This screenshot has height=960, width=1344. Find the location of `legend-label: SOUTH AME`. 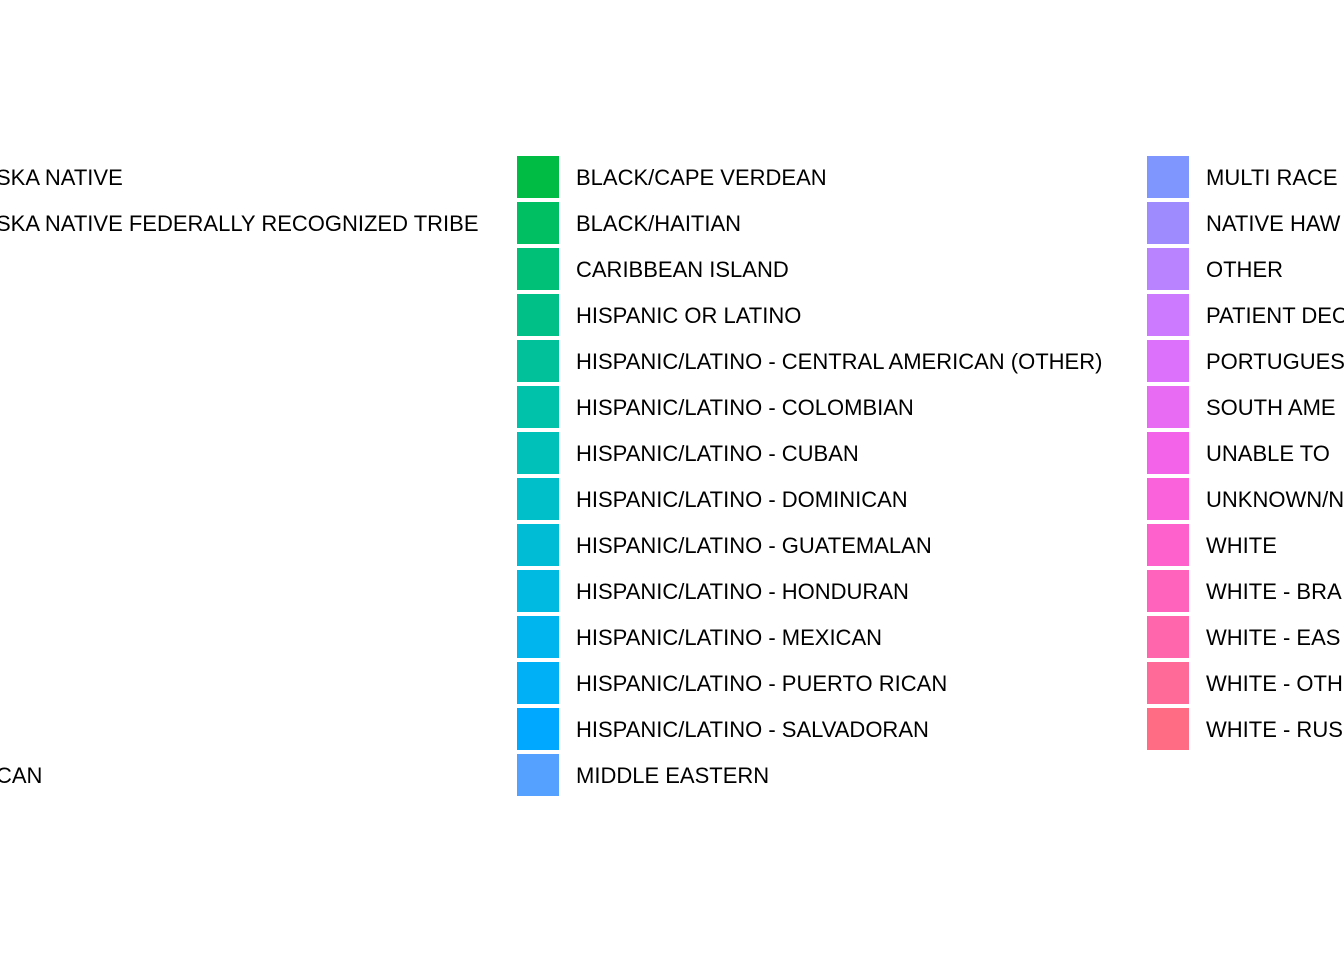

legend-label: SOUTH AME is located at coordinates (1271, 407).